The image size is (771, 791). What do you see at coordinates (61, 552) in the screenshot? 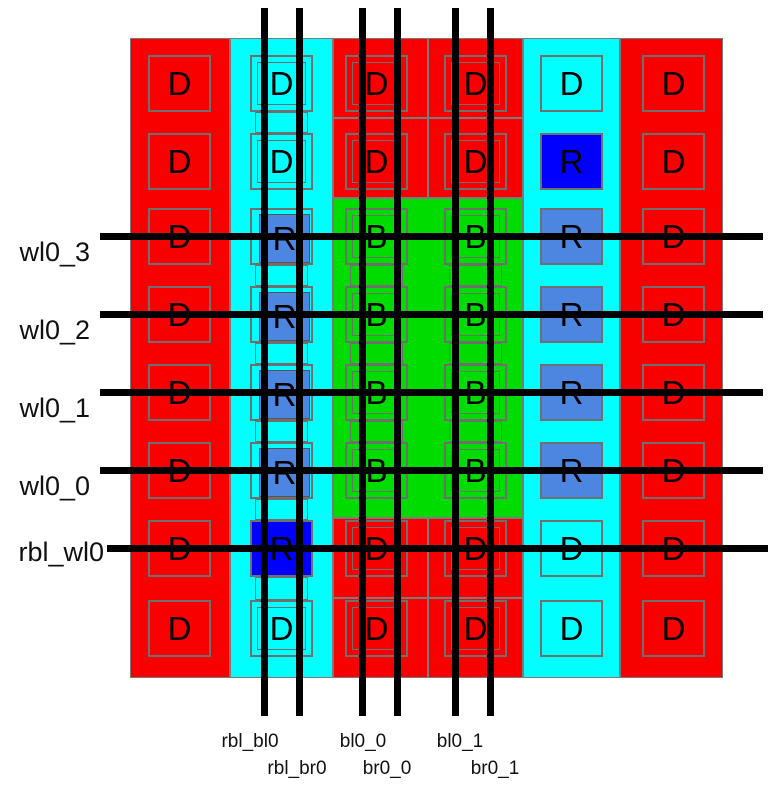
I see `wordline-label-rbl_wl0: rbl_wl0` at bounding box center [61, 552].